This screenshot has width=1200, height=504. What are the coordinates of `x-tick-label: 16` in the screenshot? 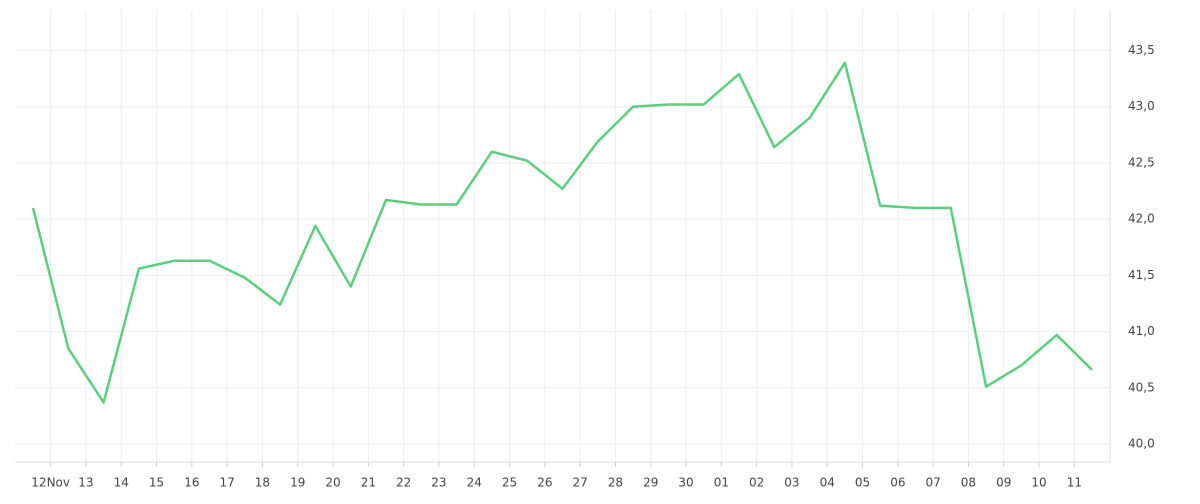 It's located at (191, 483).